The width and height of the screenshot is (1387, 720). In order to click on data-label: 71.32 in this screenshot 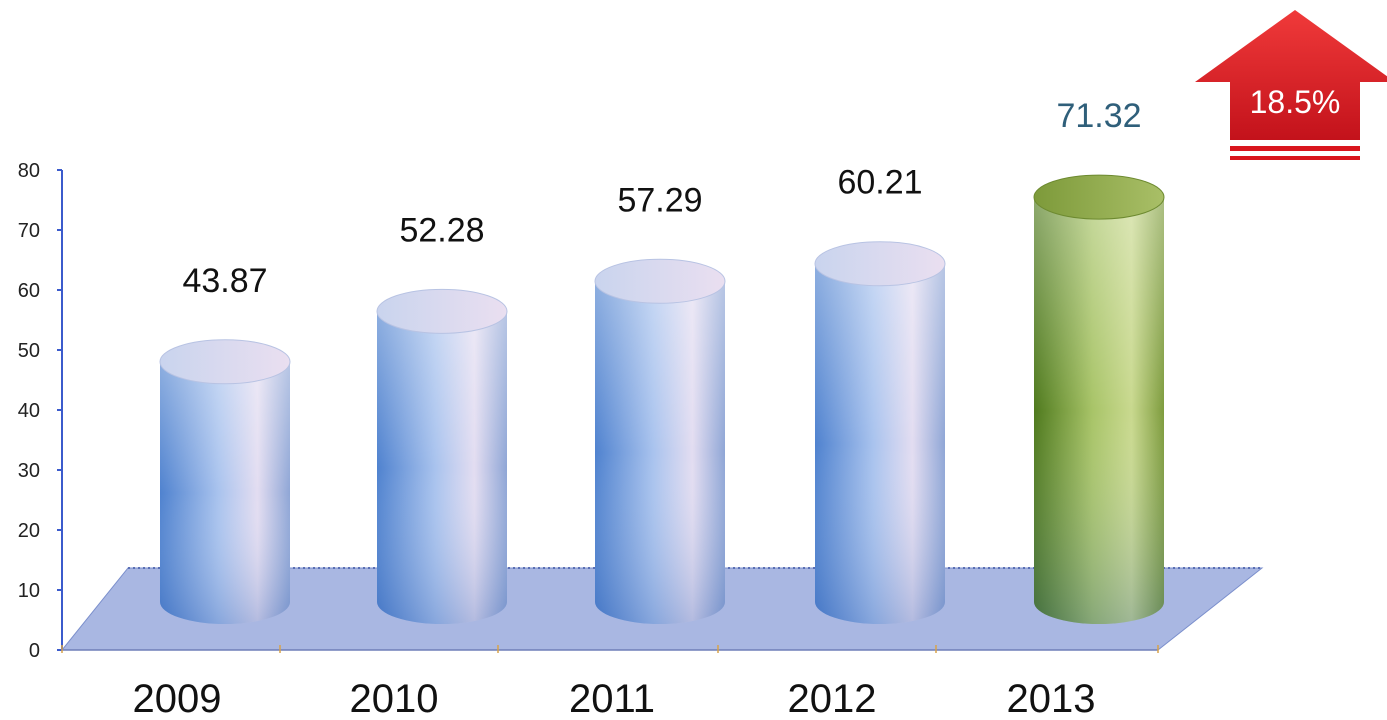, I will do `click(1098, 116)`.